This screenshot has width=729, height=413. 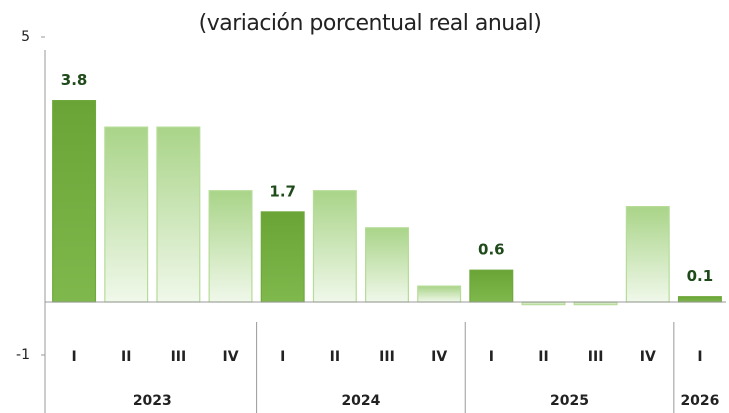 What do you see at coordinates (360, 401) in the screenshot?
I see `group-label: 2024` at bounding box center [360, 401].